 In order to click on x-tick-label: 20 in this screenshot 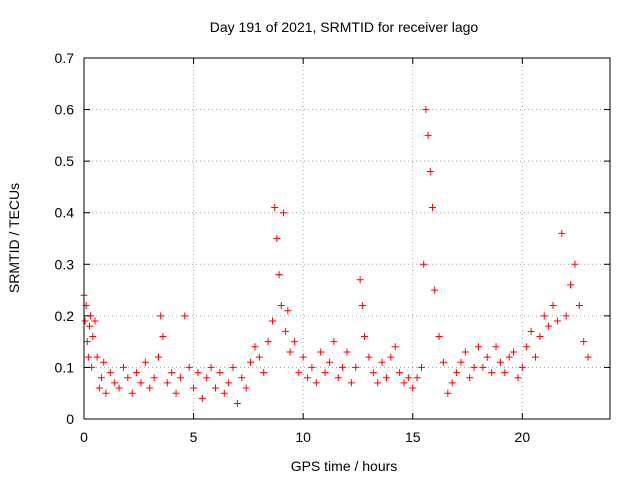, I will do `click(523, 437)`.